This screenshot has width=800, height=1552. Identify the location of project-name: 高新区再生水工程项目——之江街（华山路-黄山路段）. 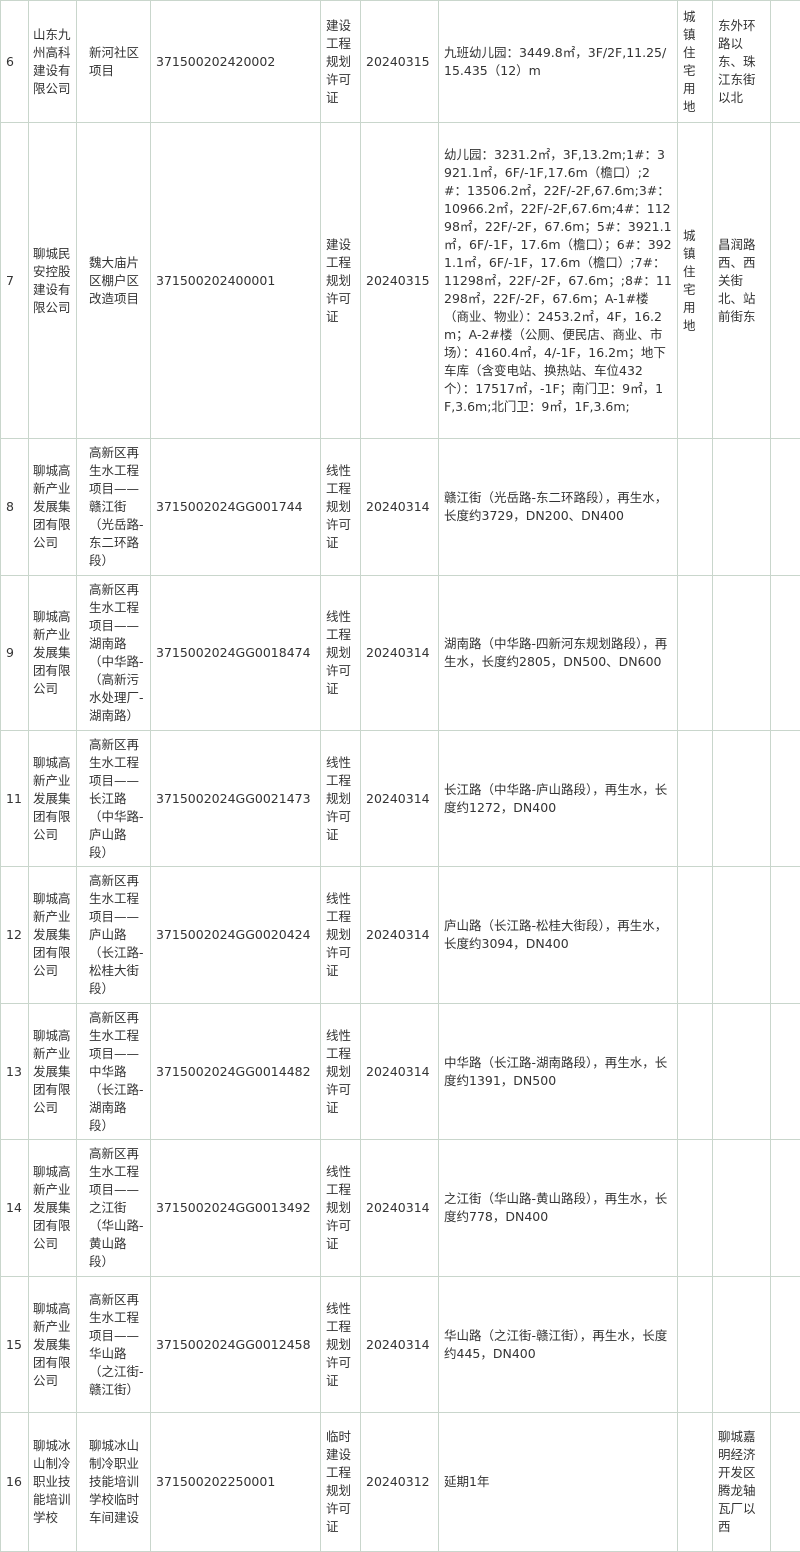
(114, 1208).